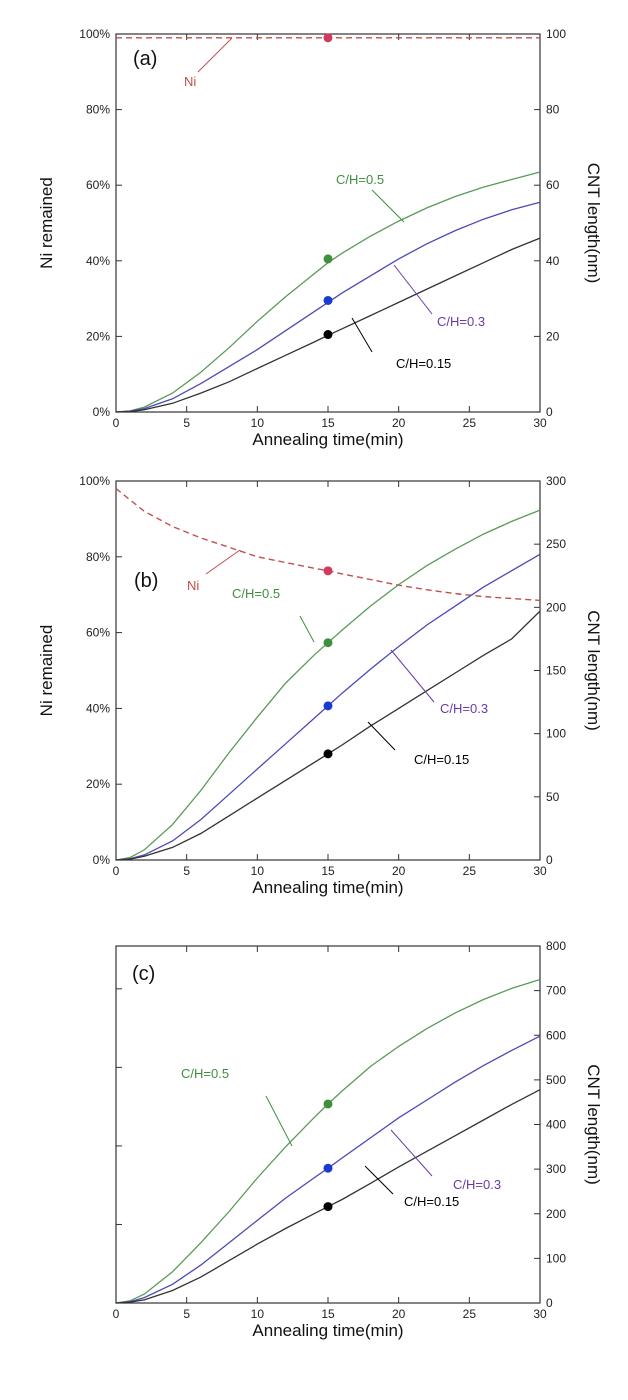 The width and height of the screenshot is (628, 1400). What do you see at coordinates (556, 671) in the screenshot?
I see `right-y-tick-label: 150` at bounding box center [556, 671].